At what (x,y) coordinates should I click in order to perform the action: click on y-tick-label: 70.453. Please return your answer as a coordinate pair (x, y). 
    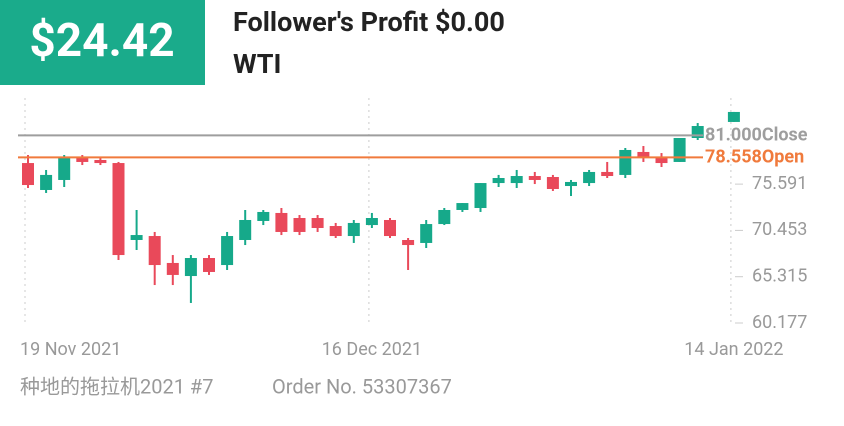
    Looking at the image, I should click on (779, 229).